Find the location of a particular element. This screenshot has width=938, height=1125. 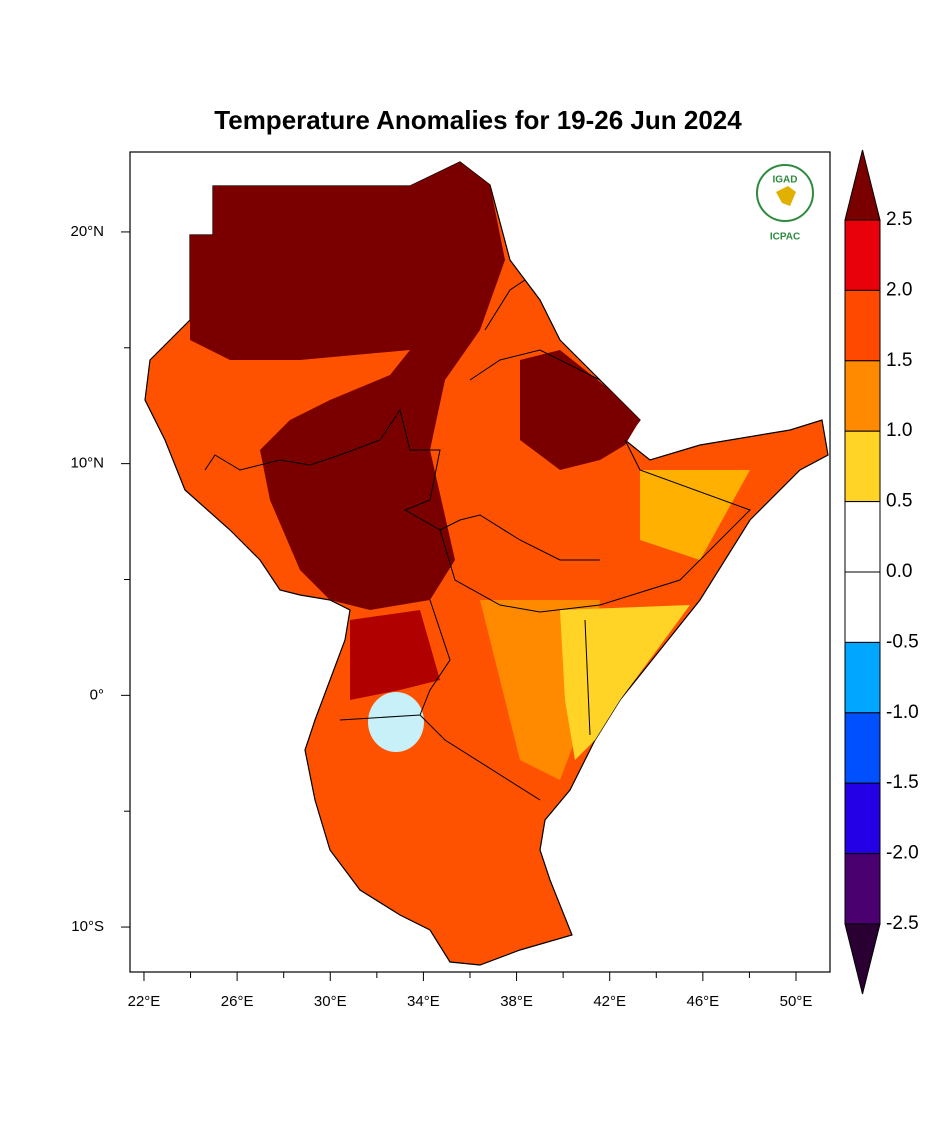

x-tick-label: 50°E is located at coordinates (796, 1001).